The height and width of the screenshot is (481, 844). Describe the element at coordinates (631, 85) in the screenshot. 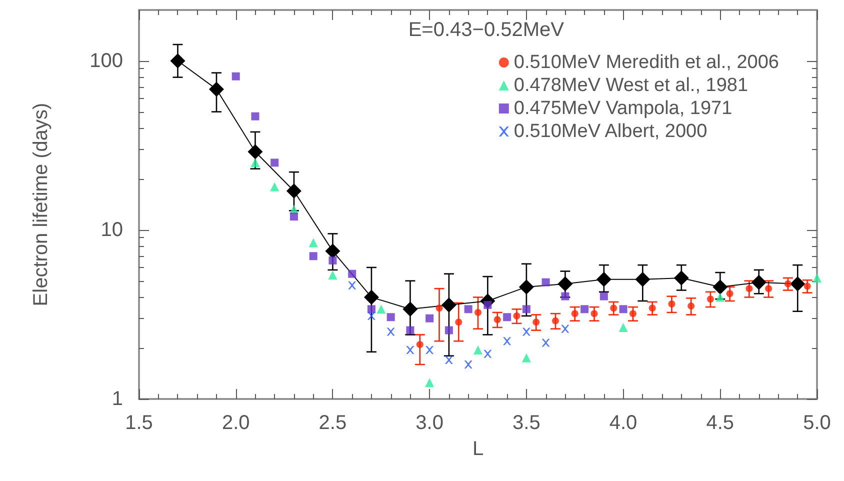

I see `legend-label: 0.478MeV West et al., 1981` at that location.